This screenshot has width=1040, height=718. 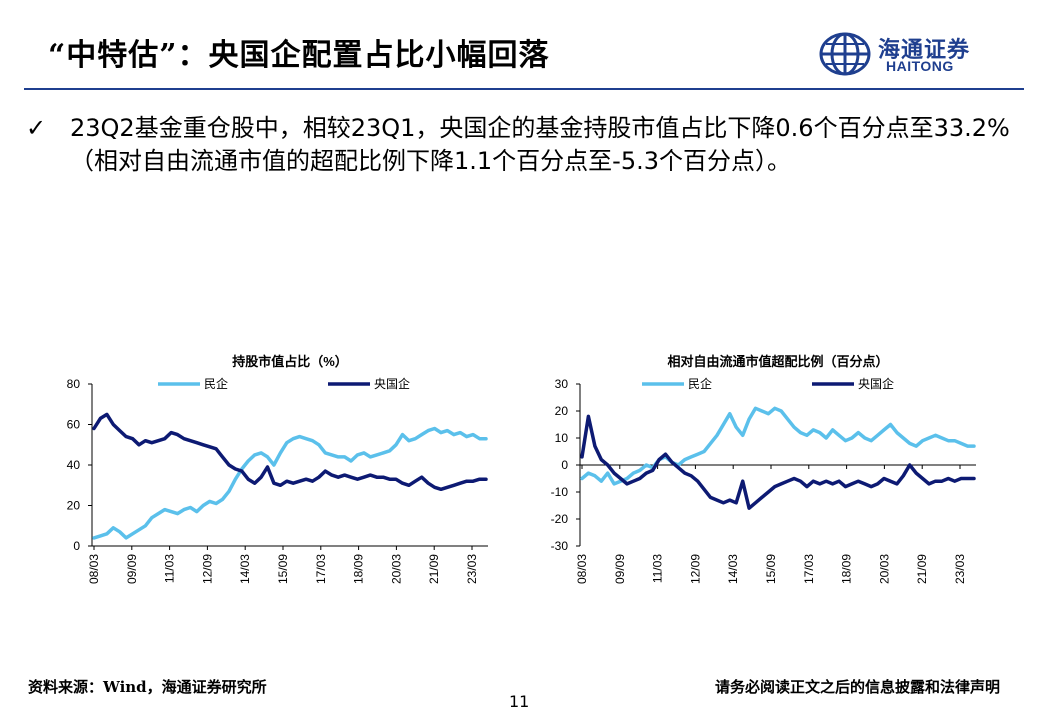 I want to click on haitong-emblem-icon, so click(x=845, y=54).